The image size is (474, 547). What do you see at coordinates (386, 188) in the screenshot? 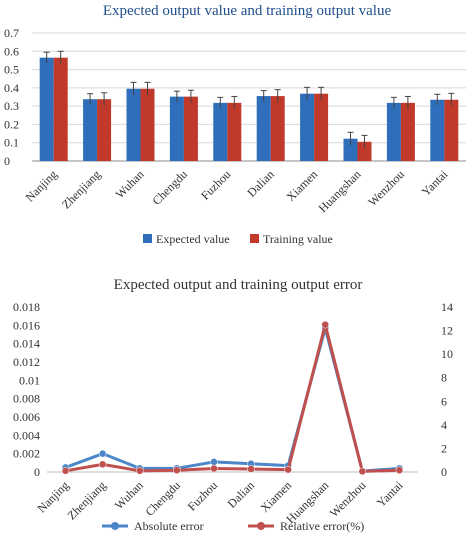
I see `bar-x-tick-label: Wenzhou` at bounding box center [386, 188].